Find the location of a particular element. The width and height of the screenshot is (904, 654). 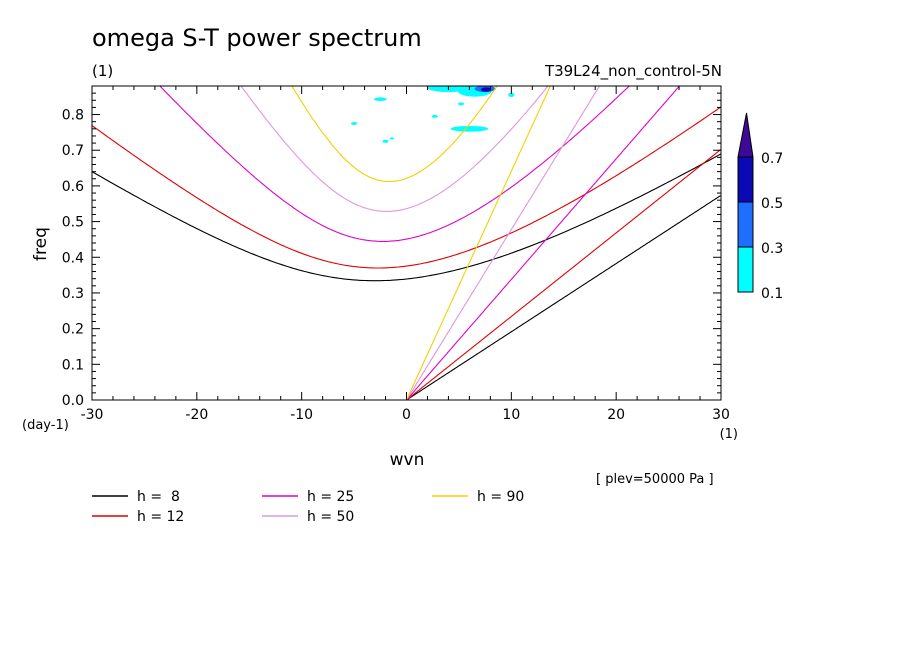

x-tick-label: -20 is located at coordinates (196, 415).